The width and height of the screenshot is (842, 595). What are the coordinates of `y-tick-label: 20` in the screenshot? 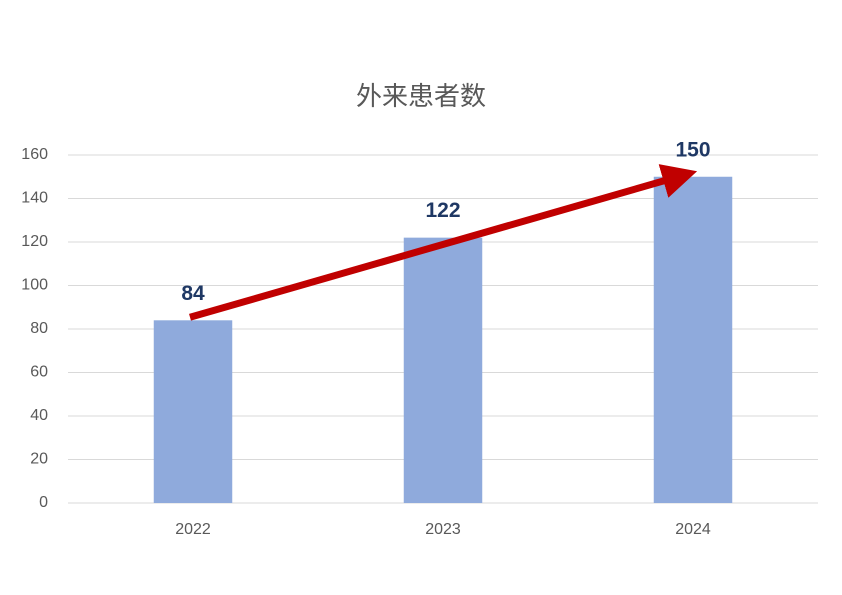 It's located at (39, 459).